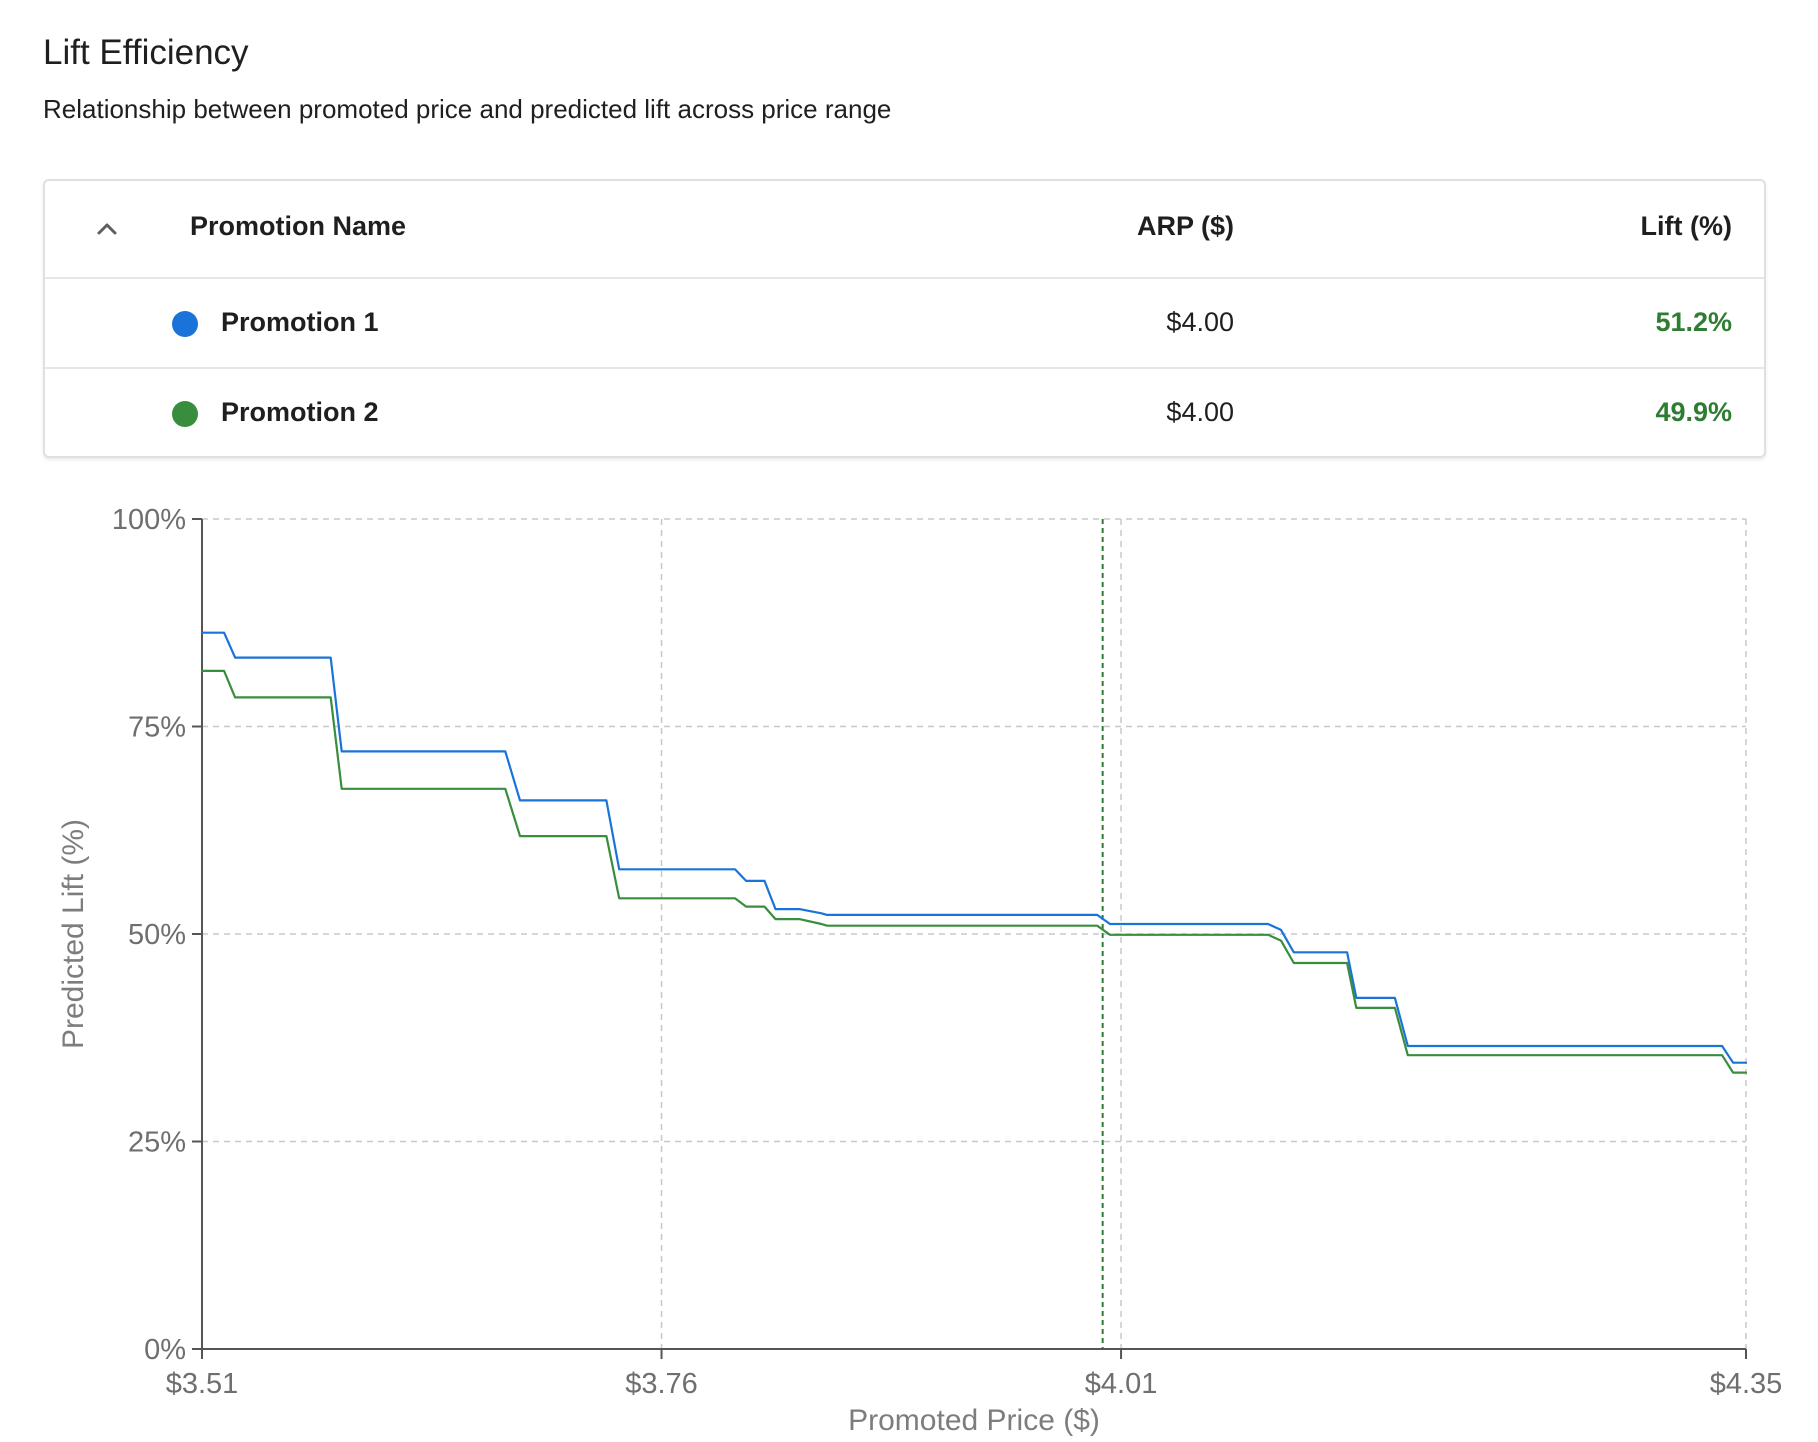  Describe the element at coordinates (157, 728) in the screenshot. I see `y-tick-label: 75%` at that location.